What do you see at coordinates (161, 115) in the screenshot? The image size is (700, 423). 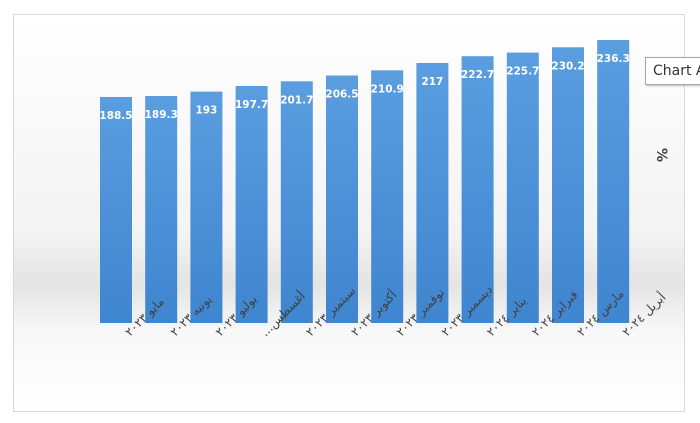 I see `data-label: 189.3` at bounding box center [161, 115].